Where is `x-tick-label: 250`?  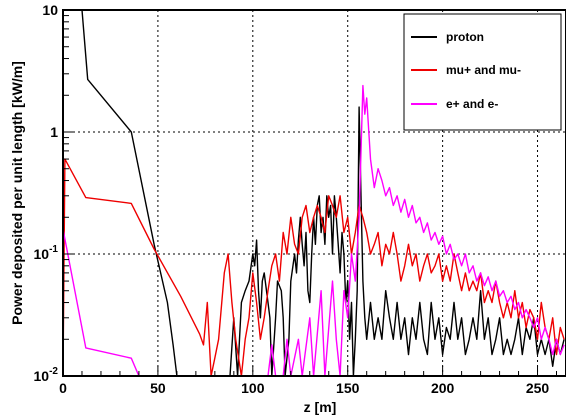
x-tick-label: 250 is located at coordinates (538, 388).